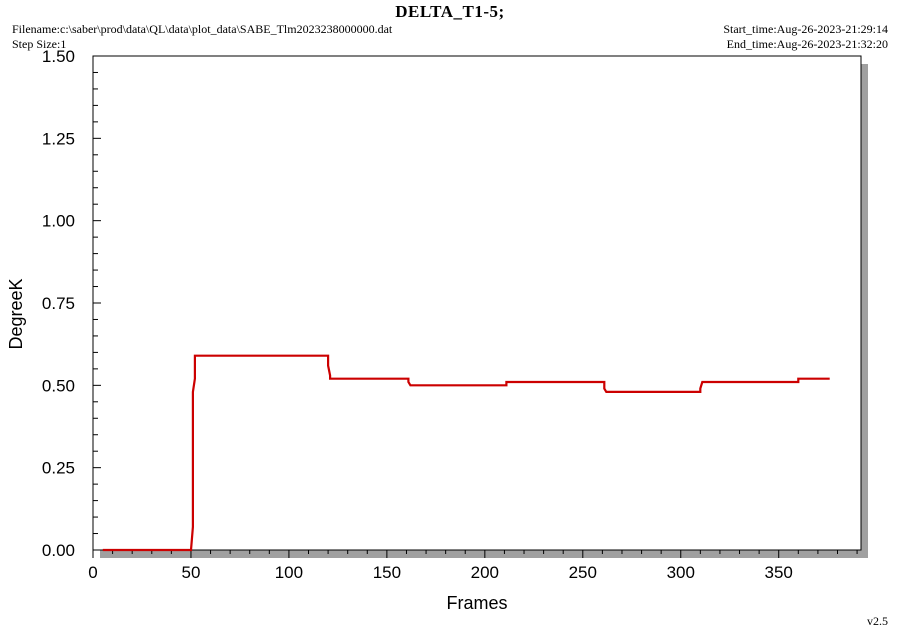 This screenshot has height=630, width=900. Describe the element at coordinates (58, 303) in the screenshot. I see `y-tick-label: 0.75` at that location.